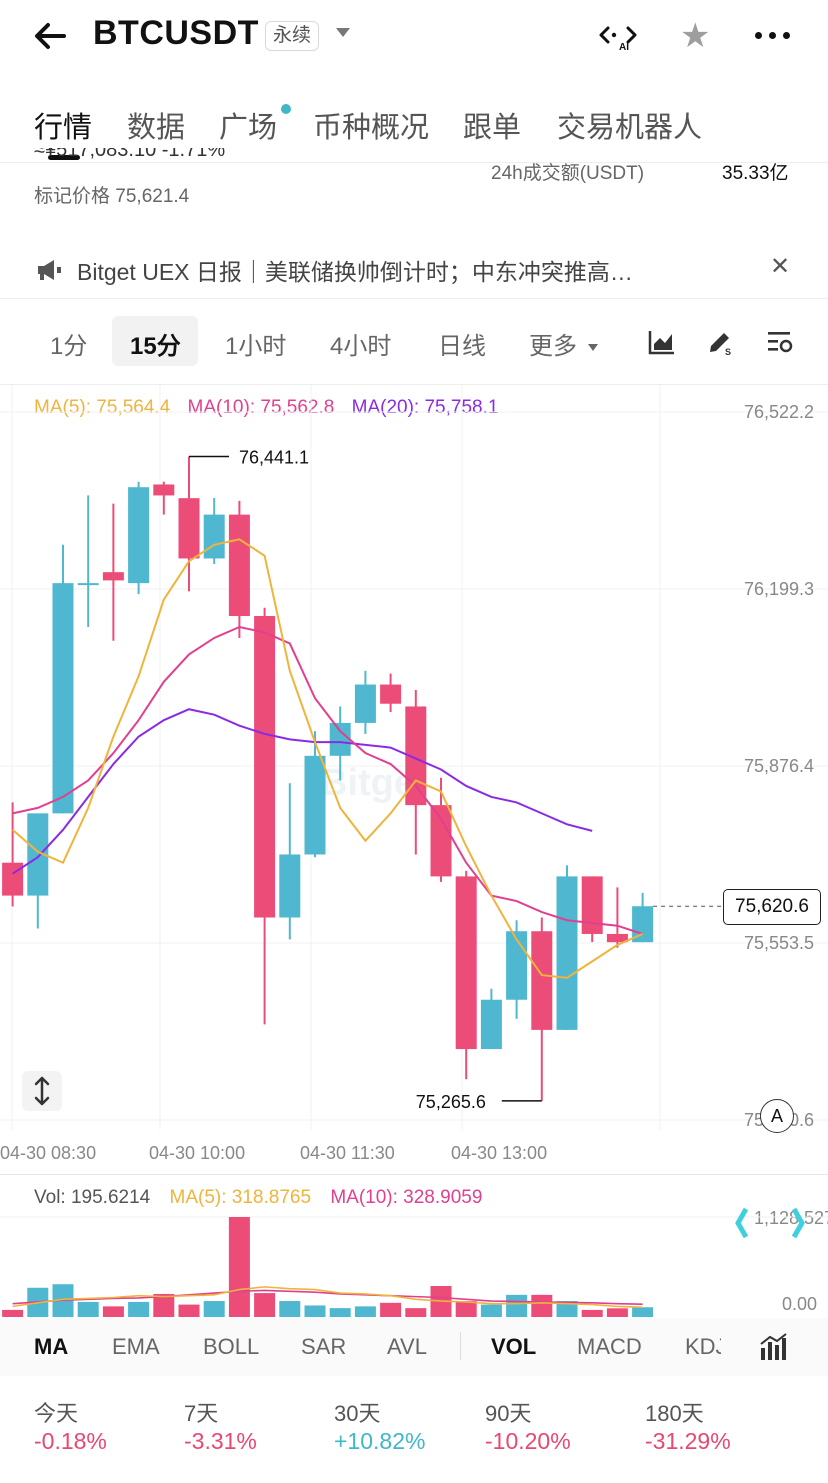 The height and width of the screenshot is (1483, 828). I want to click on auto-scale-button: A, so click(777, 1116).